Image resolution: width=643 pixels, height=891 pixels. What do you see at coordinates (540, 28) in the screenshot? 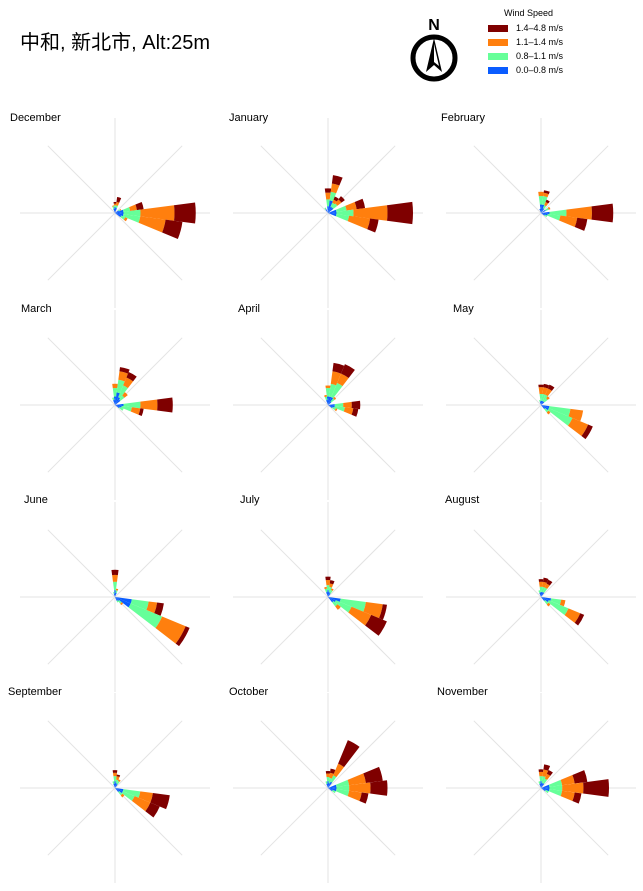
I see `legend-label: 1.4–4.8 m/s` at bounding box center [540, 28].